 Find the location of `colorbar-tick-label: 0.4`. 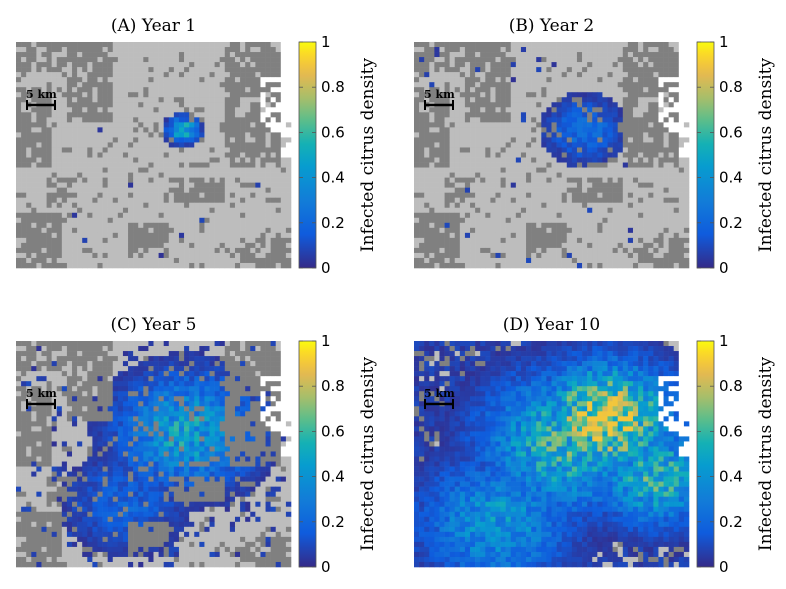

colorbar-tick-label: 0.4 is located at coordinates (333, 178).